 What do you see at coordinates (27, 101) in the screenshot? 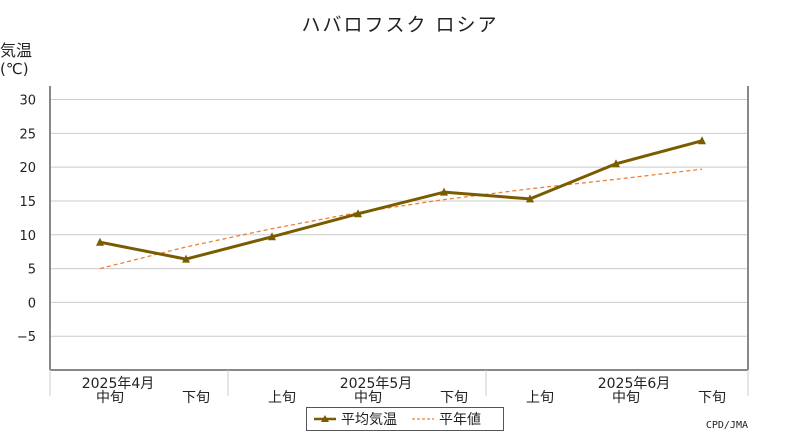
I see `y-tick-label: 30` at bounding box center [27, 101].